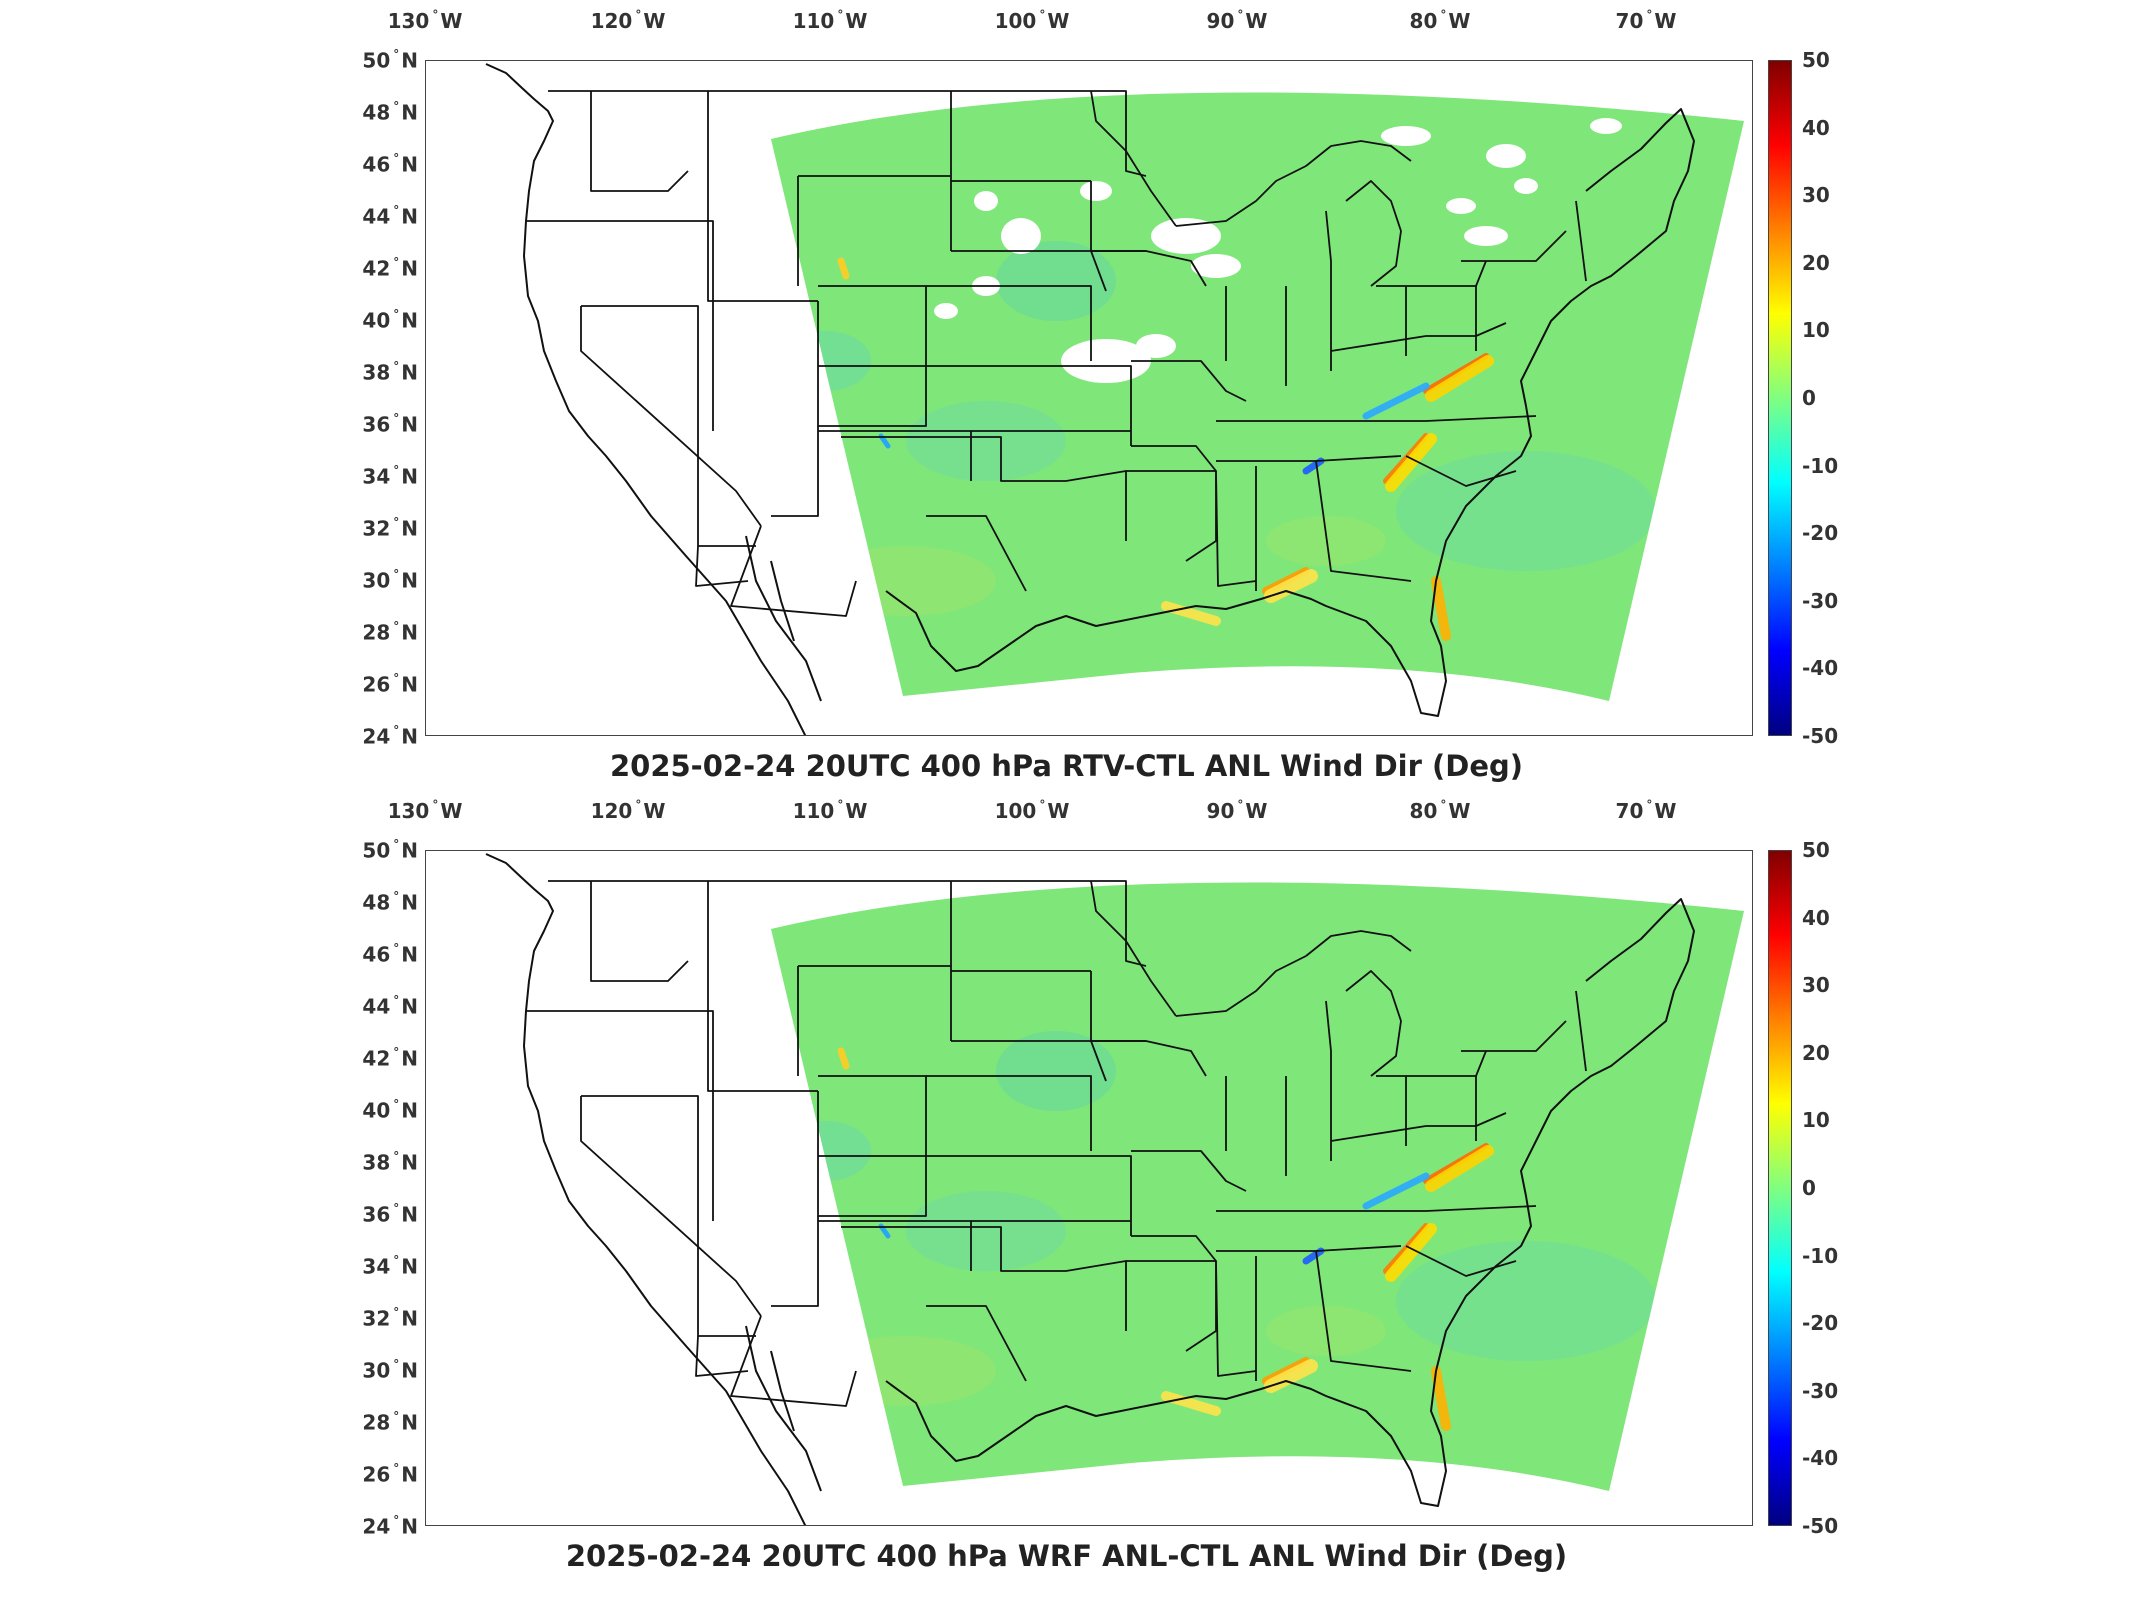  I want to click on lon-label: 80 ° W, so click(1440, 20).